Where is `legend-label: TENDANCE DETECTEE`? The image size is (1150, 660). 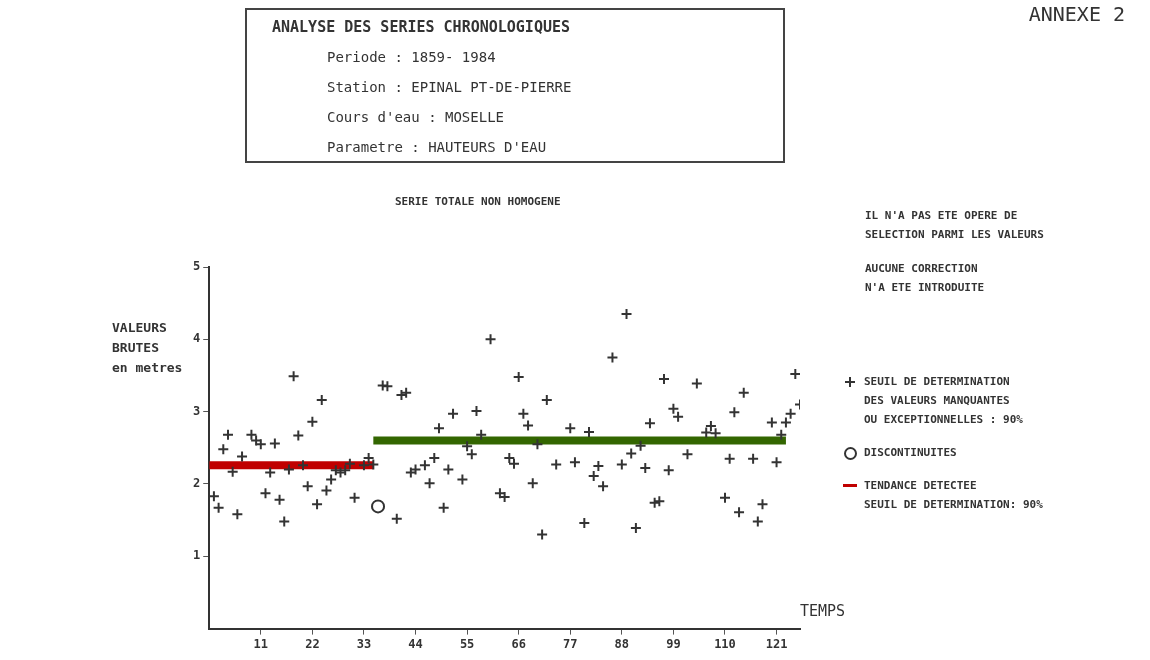
legend-label: TENDANCE DETECTEE is located at coordinates (920, 486).